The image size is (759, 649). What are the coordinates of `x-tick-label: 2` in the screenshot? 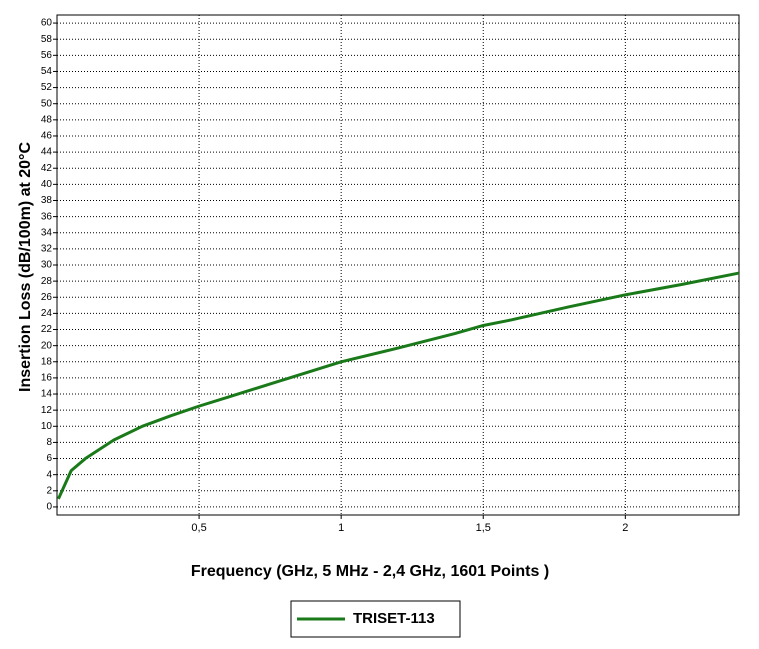 It's located at (625, 528).